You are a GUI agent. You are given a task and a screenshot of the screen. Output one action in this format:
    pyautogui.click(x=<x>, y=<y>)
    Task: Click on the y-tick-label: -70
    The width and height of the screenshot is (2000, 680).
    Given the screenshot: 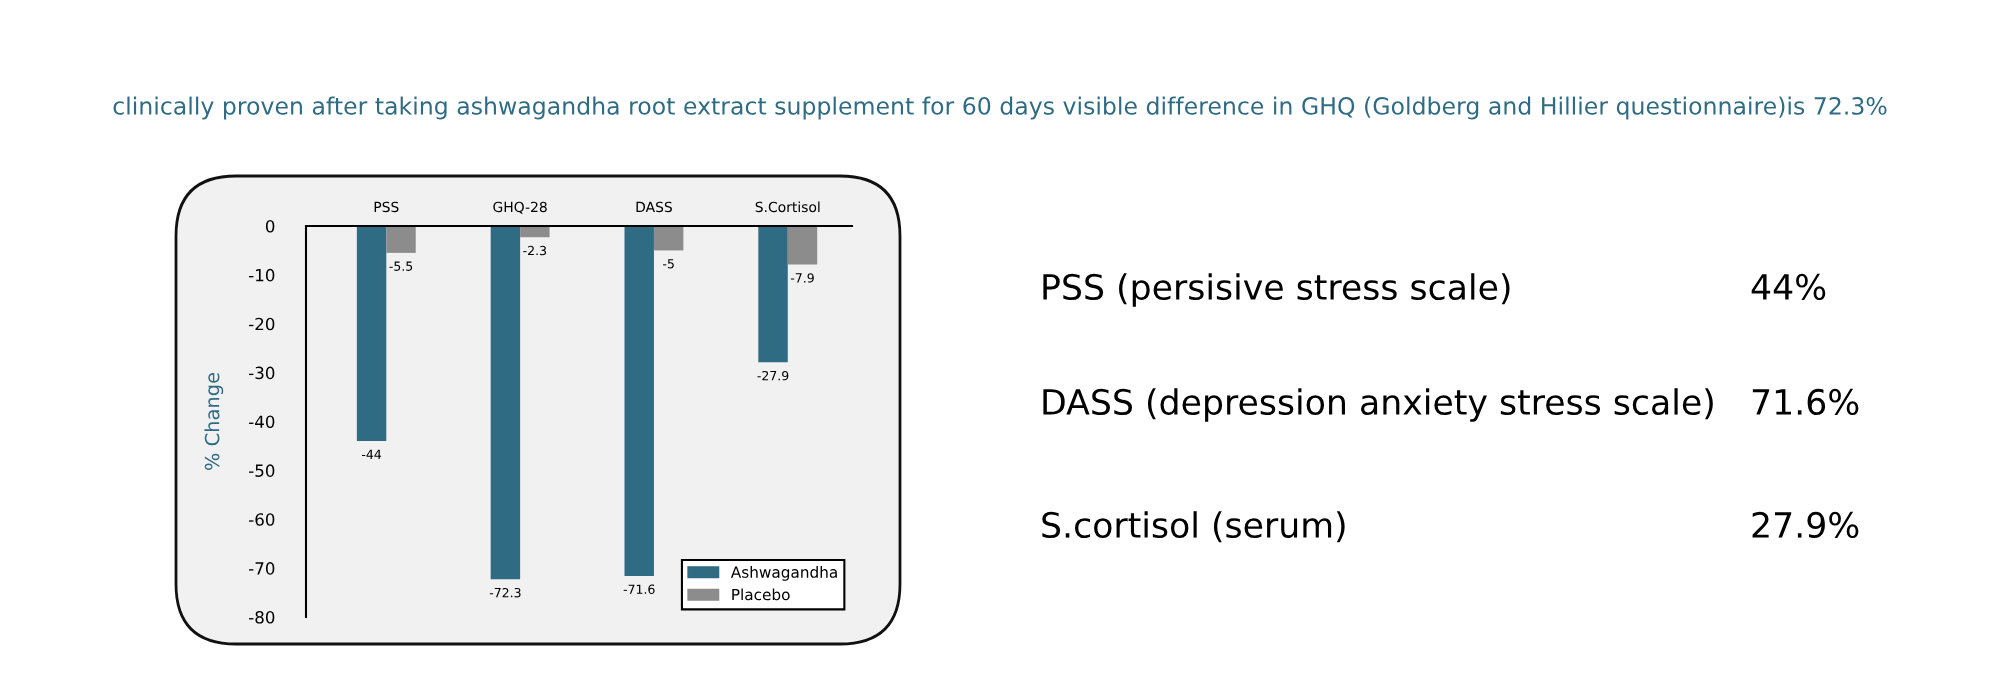 What is the action you would take?
    pyautogui.click(x=262, y=568)
    